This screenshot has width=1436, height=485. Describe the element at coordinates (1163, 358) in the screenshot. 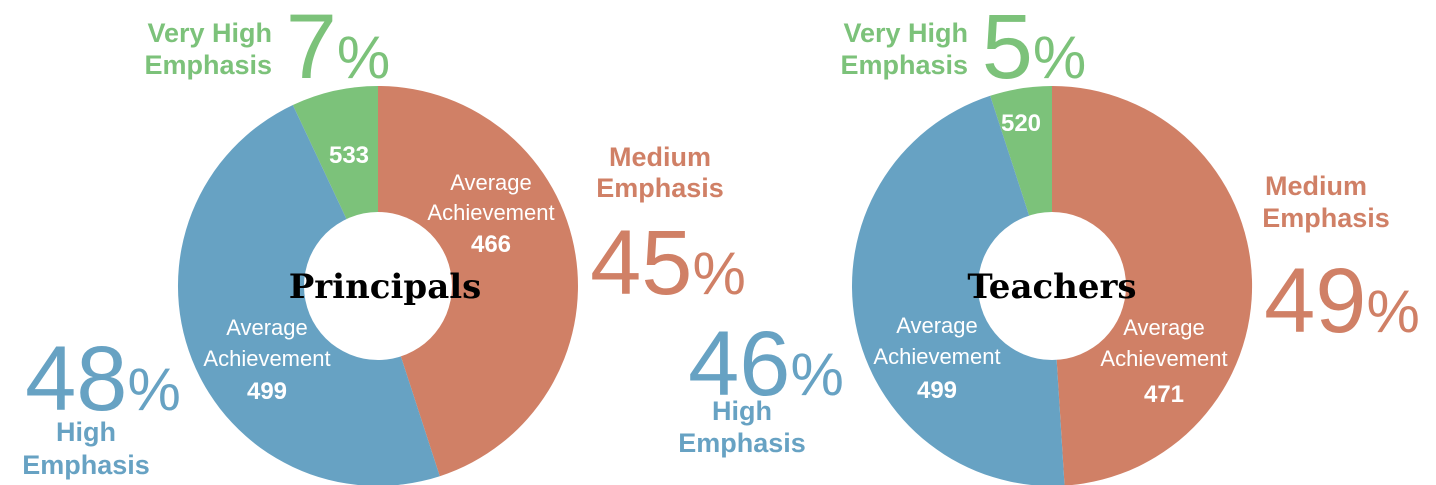

I see `teachers-medium-avg-label-2: Achievement` at that location.